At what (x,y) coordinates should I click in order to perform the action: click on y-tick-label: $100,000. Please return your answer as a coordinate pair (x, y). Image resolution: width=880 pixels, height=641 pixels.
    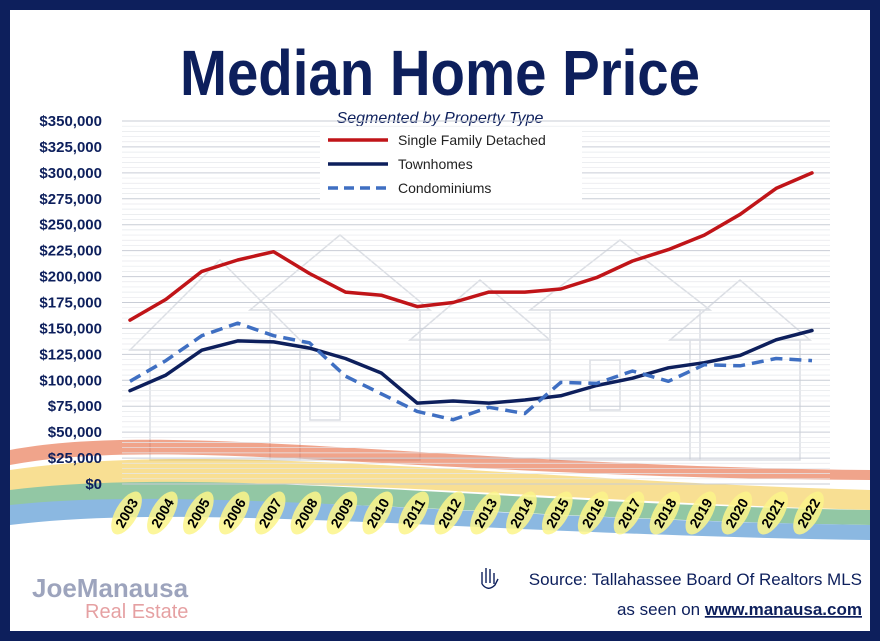
    Looking at the image, I should click on (70, 380).